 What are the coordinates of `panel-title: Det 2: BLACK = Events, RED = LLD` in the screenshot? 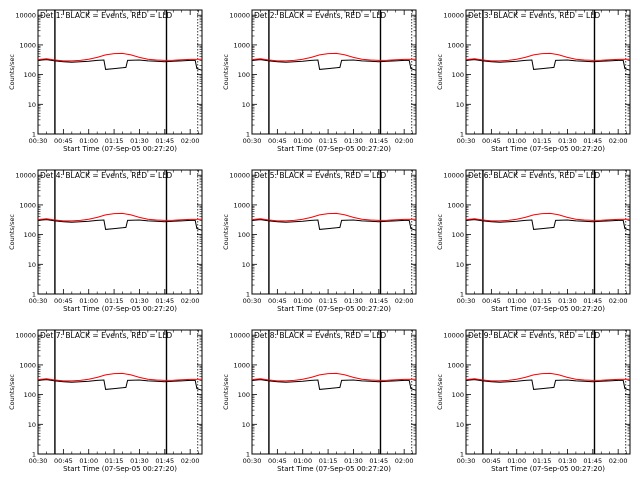 It's located at (320, 15).